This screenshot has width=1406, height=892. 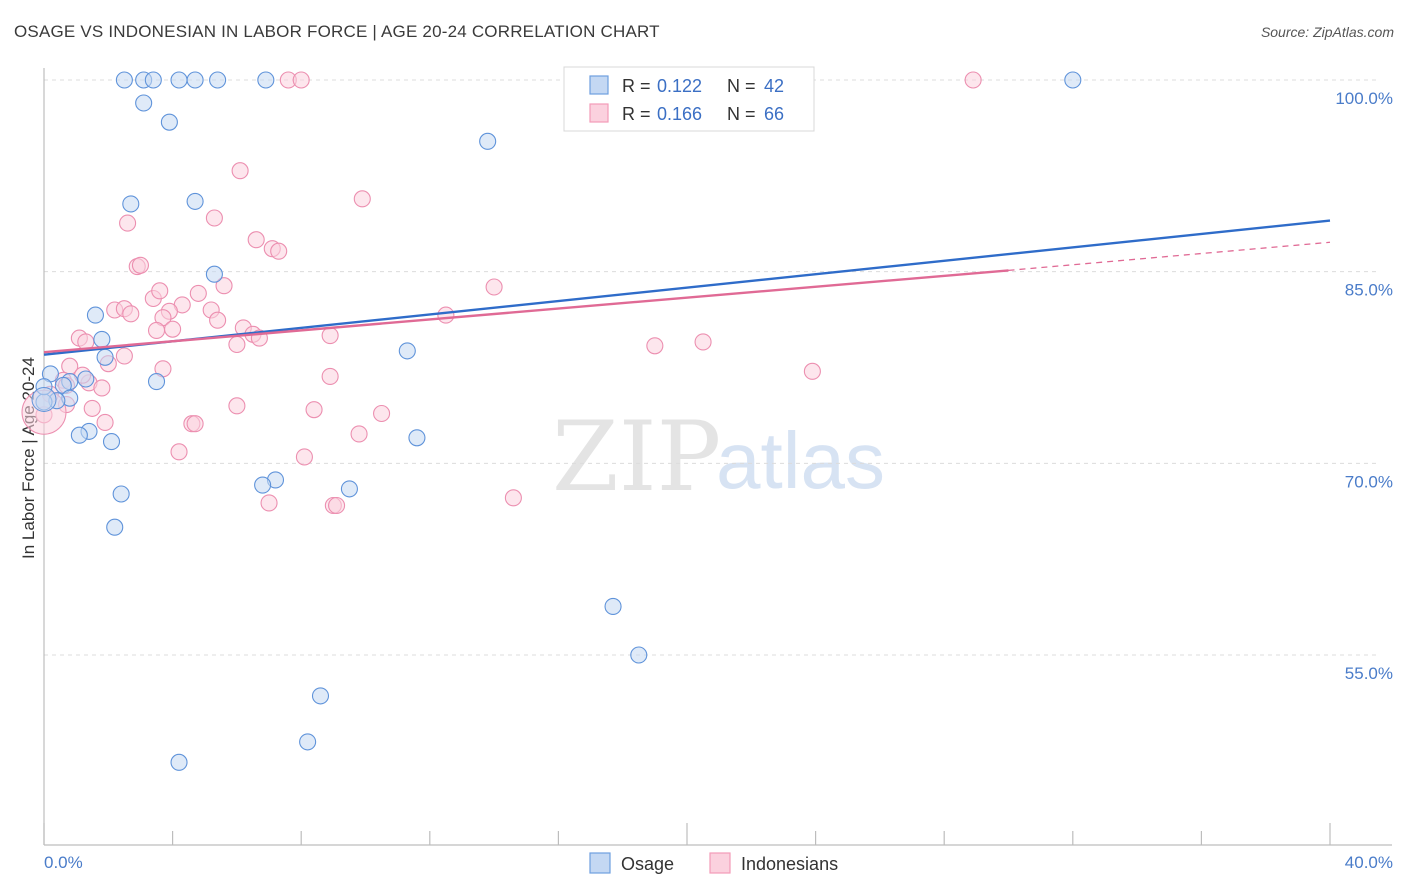 What do you see at coordinates (28, 458) in the screenshot?
I see `y-axis-title: In Labor Force | Age 20-24` at bounding box center [28, 458].